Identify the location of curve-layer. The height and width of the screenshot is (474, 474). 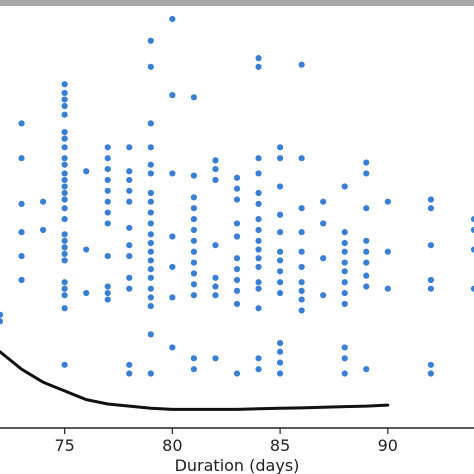
(195, 380).